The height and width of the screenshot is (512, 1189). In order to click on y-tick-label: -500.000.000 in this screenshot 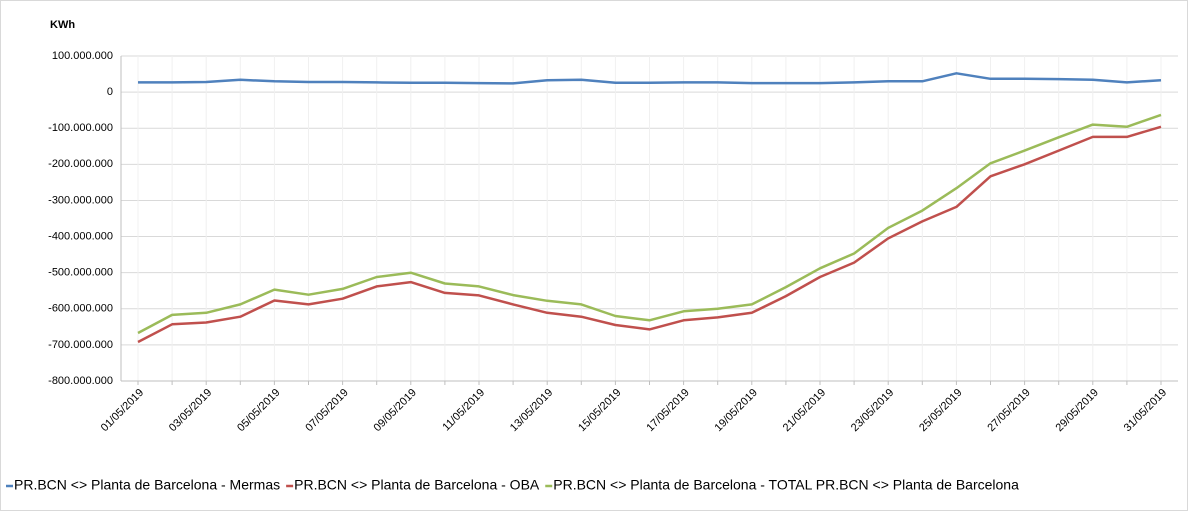, I will do `click(80, 273)`.